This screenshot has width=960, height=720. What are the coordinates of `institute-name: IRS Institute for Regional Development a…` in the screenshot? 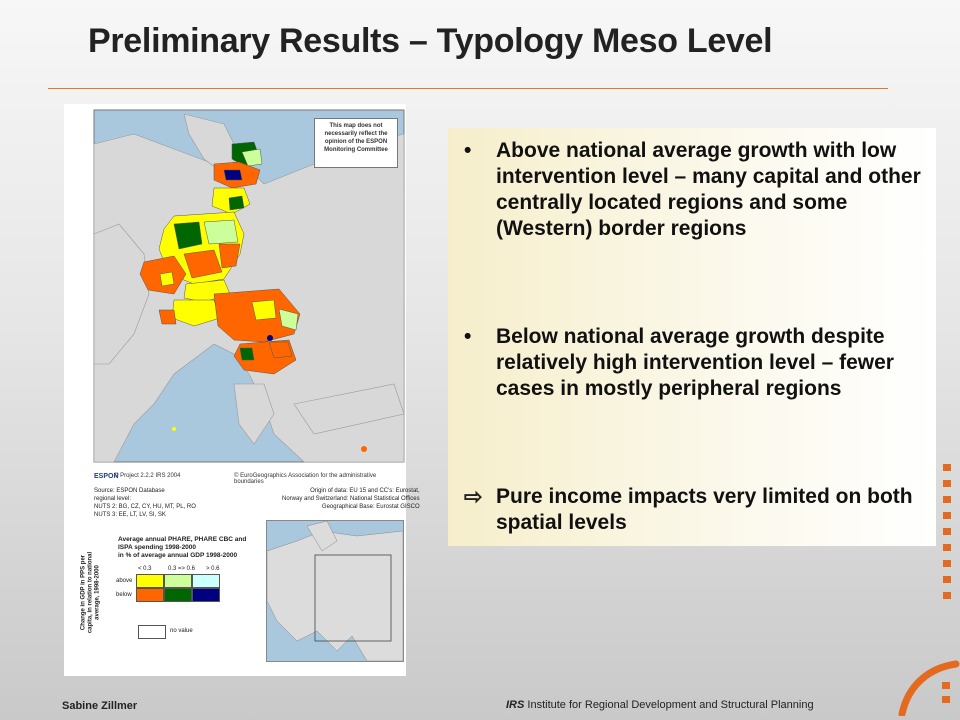 It's located at (660, 705).